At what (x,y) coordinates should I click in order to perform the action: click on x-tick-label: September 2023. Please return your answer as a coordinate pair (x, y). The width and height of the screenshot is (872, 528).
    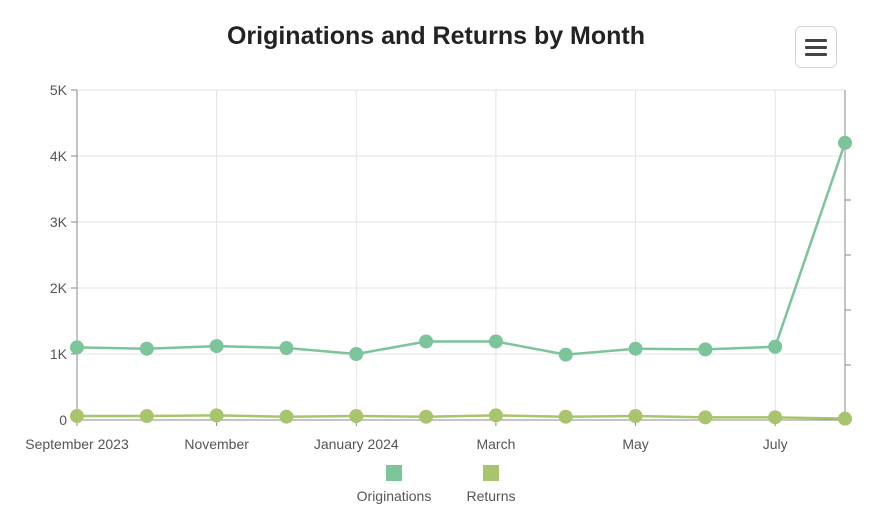
    Looking at the image, I should click on (77, 444).